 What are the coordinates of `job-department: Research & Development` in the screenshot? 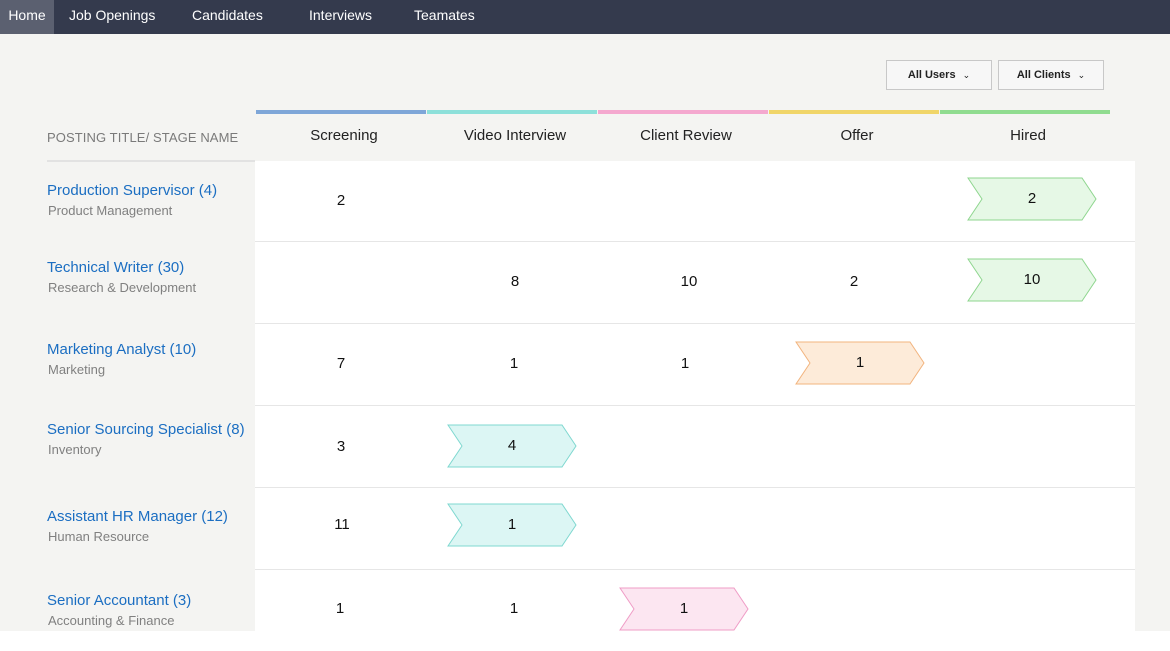 It's located at (122, 287).